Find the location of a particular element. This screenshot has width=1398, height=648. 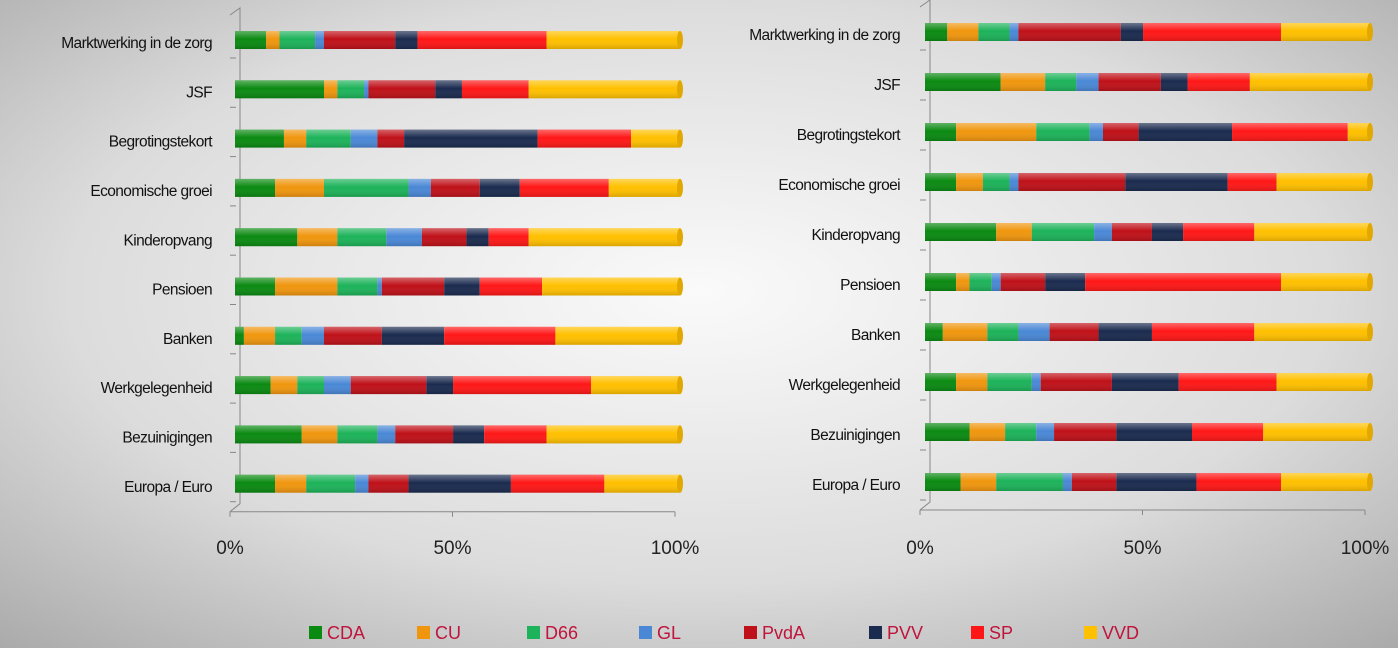

legend-label: PvdA is located at coordinates (783, 633).